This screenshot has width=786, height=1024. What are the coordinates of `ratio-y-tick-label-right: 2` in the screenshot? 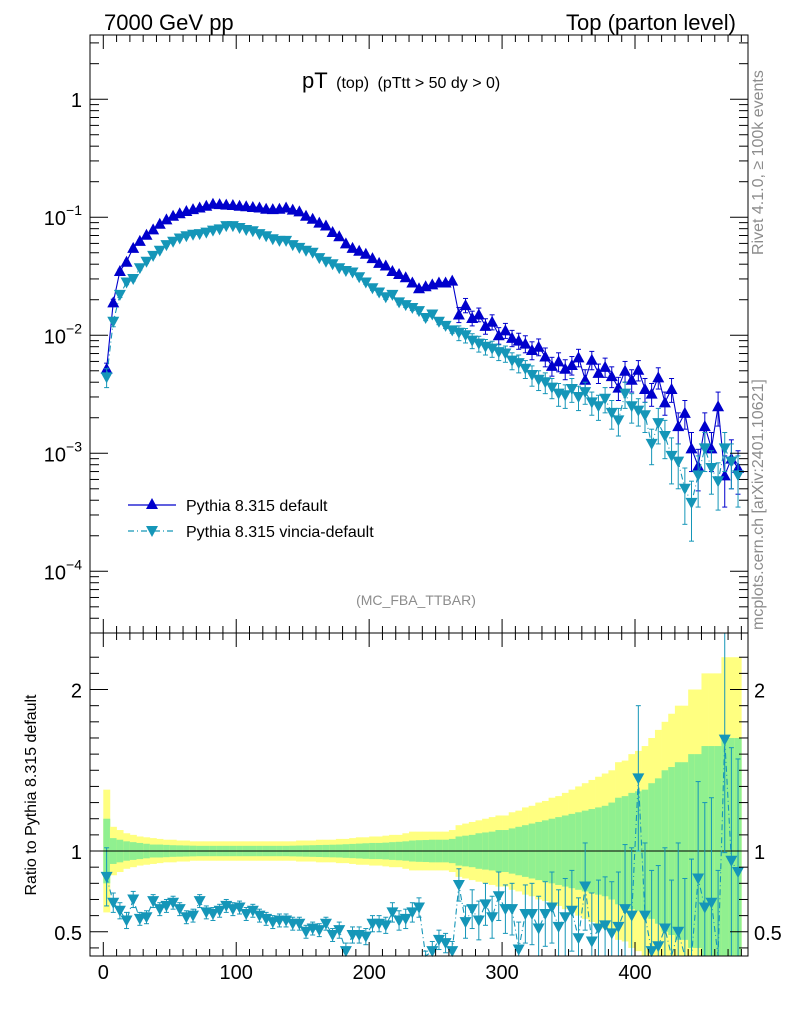 It's located at (759, 692).